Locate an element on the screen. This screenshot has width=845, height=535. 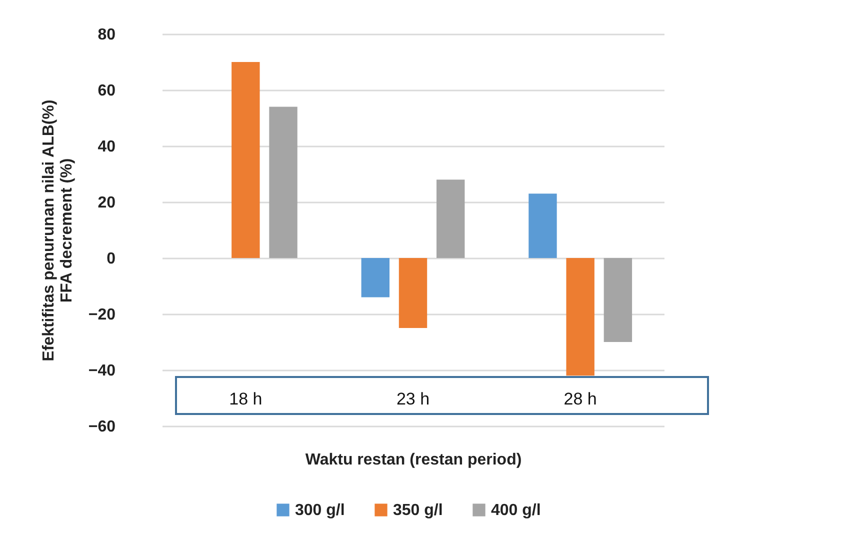
legend-label: 300 g/l is located at coordinates (320, 510).